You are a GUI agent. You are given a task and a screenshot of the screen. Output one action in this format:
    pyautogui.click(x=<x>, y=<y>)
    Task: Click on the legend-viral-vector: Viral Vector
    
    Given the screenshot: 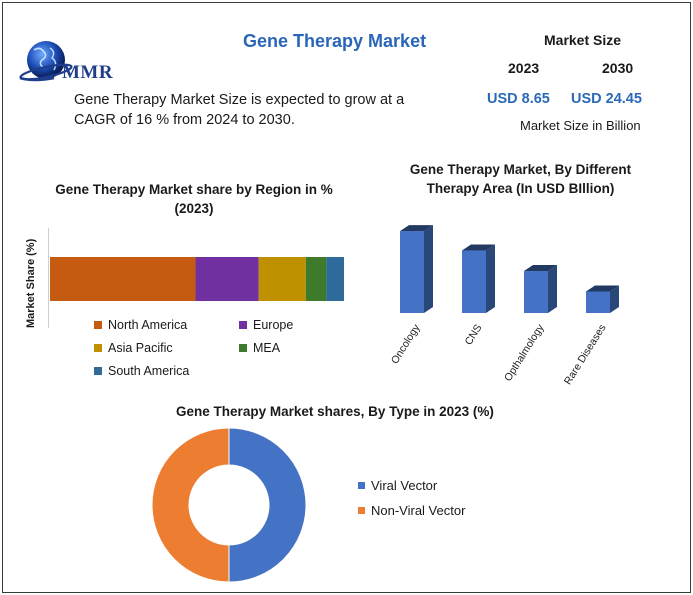 What is the action you would take?
    pyautogui.click(x=397, y=485)
    